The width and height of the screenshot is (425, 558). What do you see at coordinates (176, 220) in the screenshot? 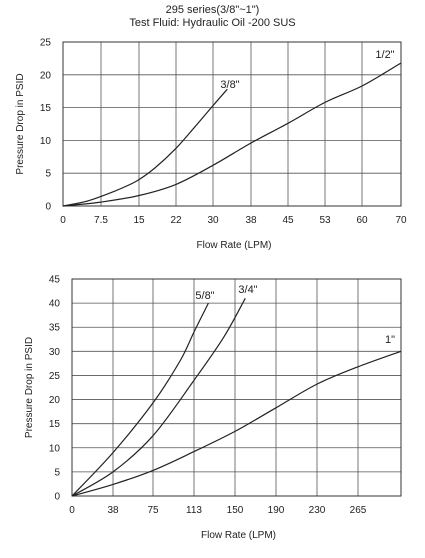
I see `x-tick-label: 22` at bounding box center [176, 220].